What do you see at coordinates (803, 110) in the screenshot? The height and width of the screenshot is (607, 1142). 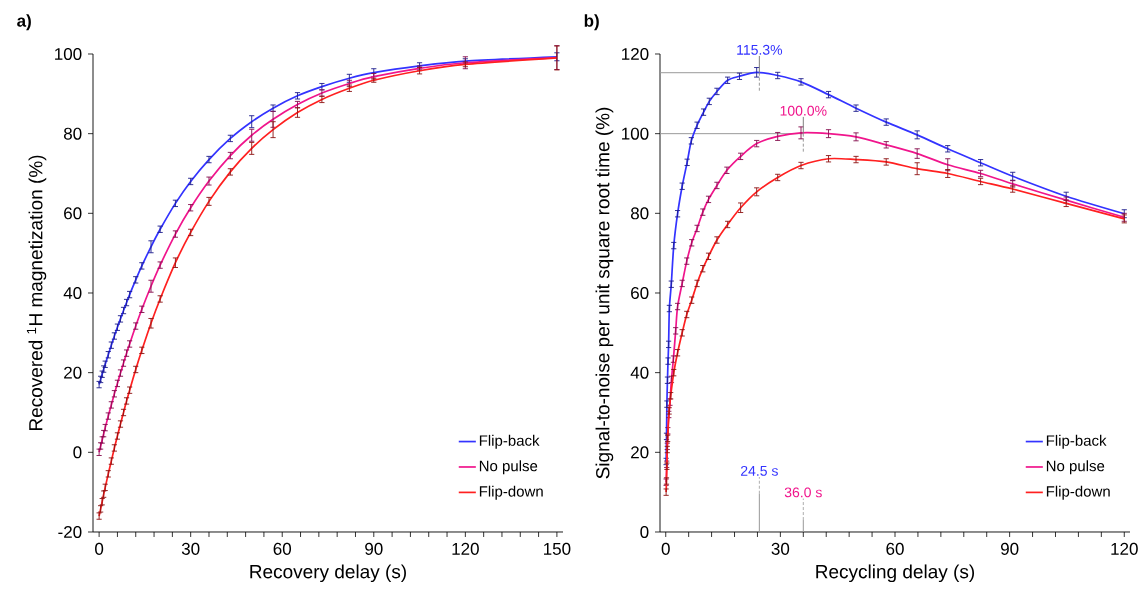 I see `annotation: 100.0%` at bounding box center [803, 110].